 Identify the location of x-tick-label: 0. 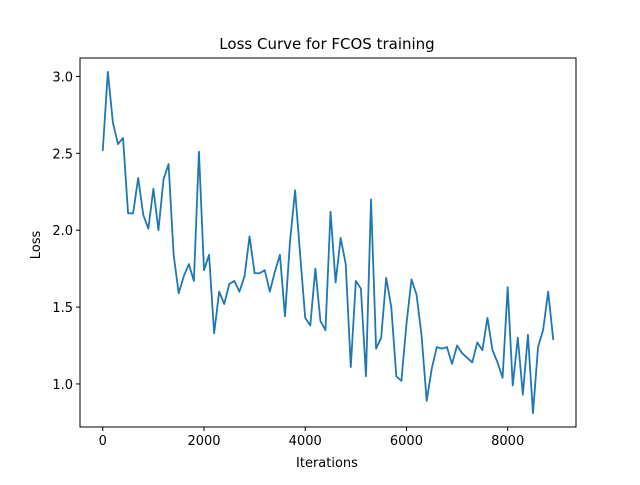
(103, 441).